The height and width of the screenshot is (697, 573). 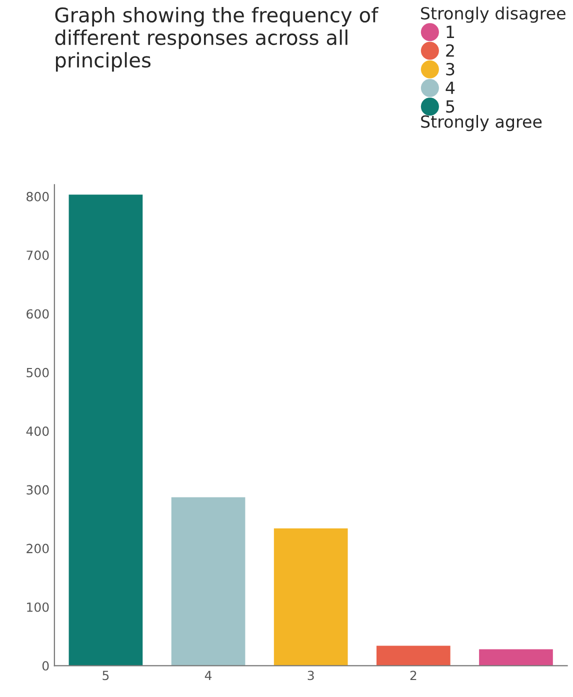 What do you see at coordinates (37, 255) in the screenshot?
I see `y-tick-label: 700` at bounding box center [37, 255].